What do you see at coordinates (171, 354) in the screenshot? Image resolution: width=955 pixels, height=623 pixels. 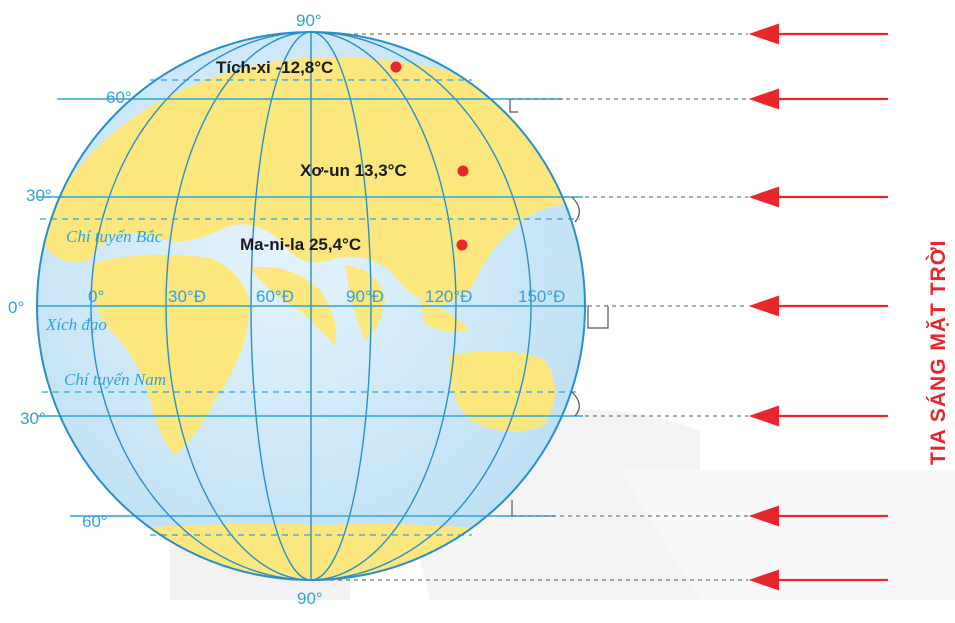 I see `africa-land` at bounding box center [171, 354].